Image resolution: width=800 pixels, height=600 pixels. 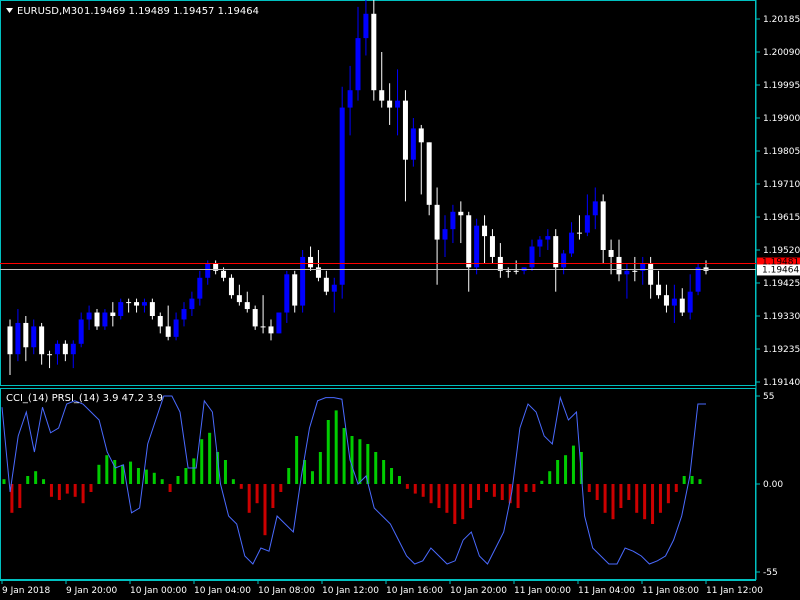 I want to click on time-tick-label: 10 Jan 08:00, so click(x=286, y=591).